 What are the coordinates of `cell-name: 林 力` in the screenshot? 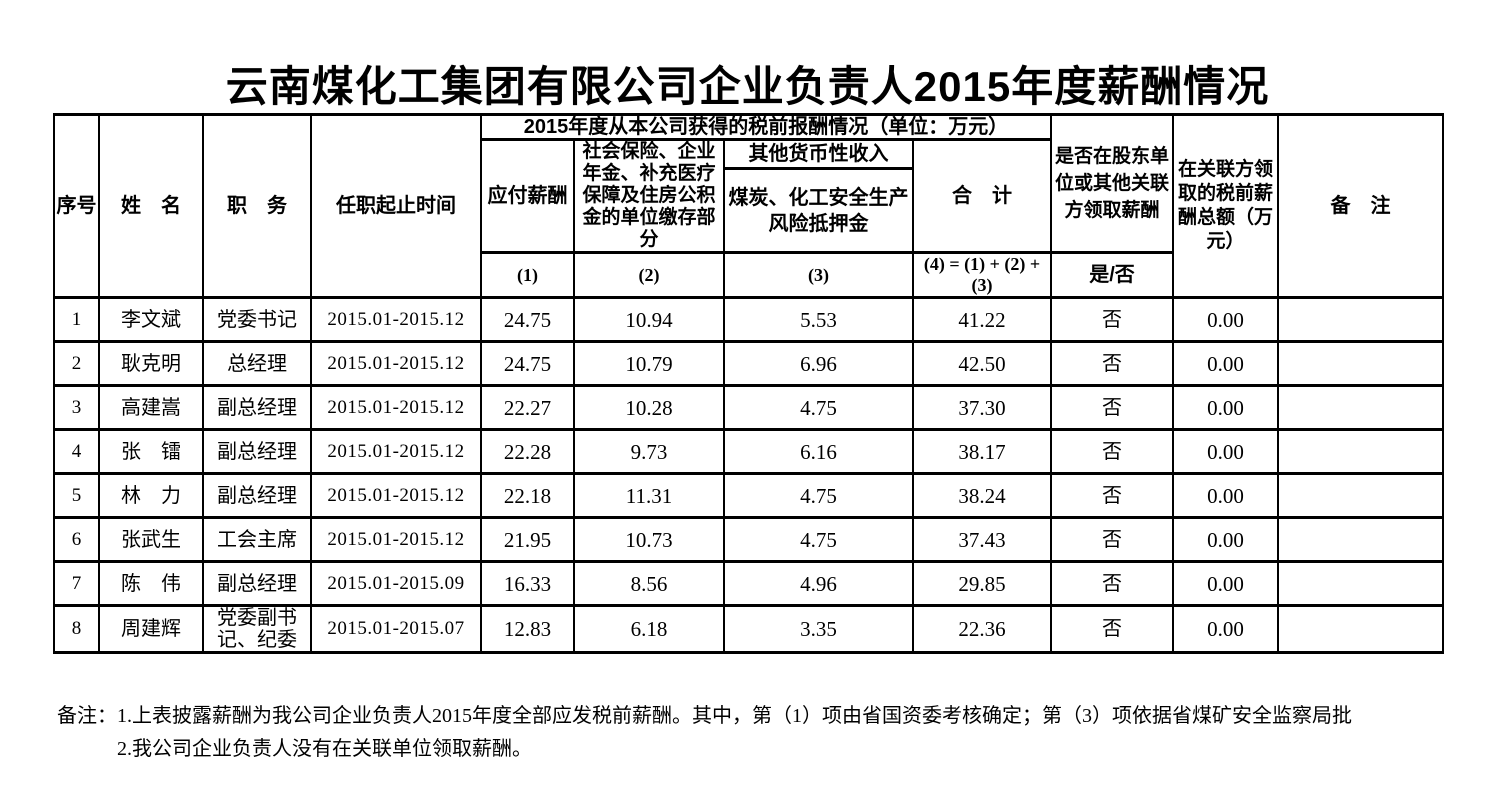 It's located at (151, 495).